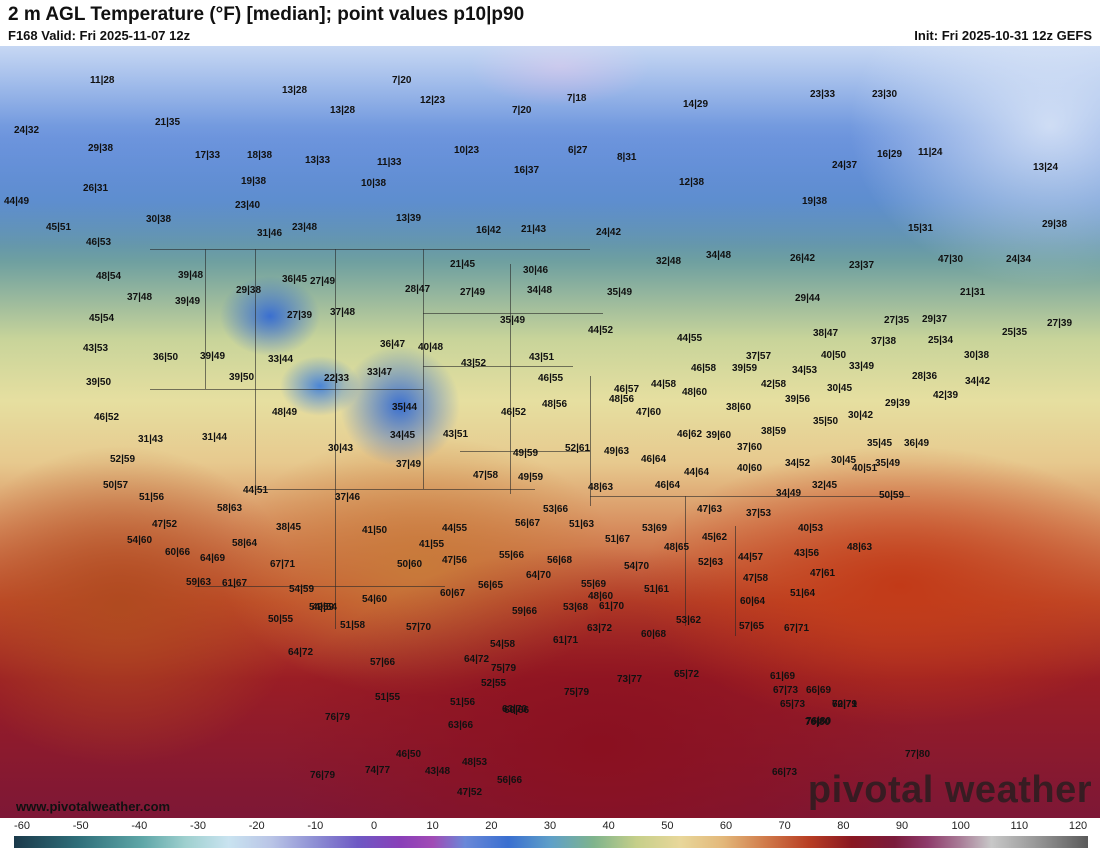 The height and width of the screenshot is (850, 1100). Describe the element at coordinates (235, 583) in the screenshot. I see `point-value-label: 61|67` at that location.